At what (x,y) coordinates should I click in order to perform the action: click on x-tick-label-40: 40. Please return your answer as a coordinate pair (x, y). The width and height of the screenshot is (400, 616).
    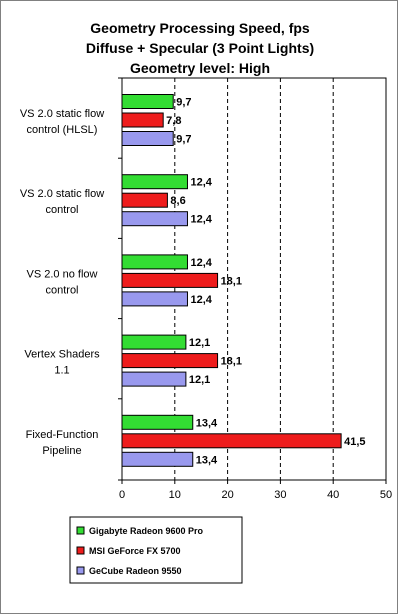
    Looking at the image, I should click on (333, 495).